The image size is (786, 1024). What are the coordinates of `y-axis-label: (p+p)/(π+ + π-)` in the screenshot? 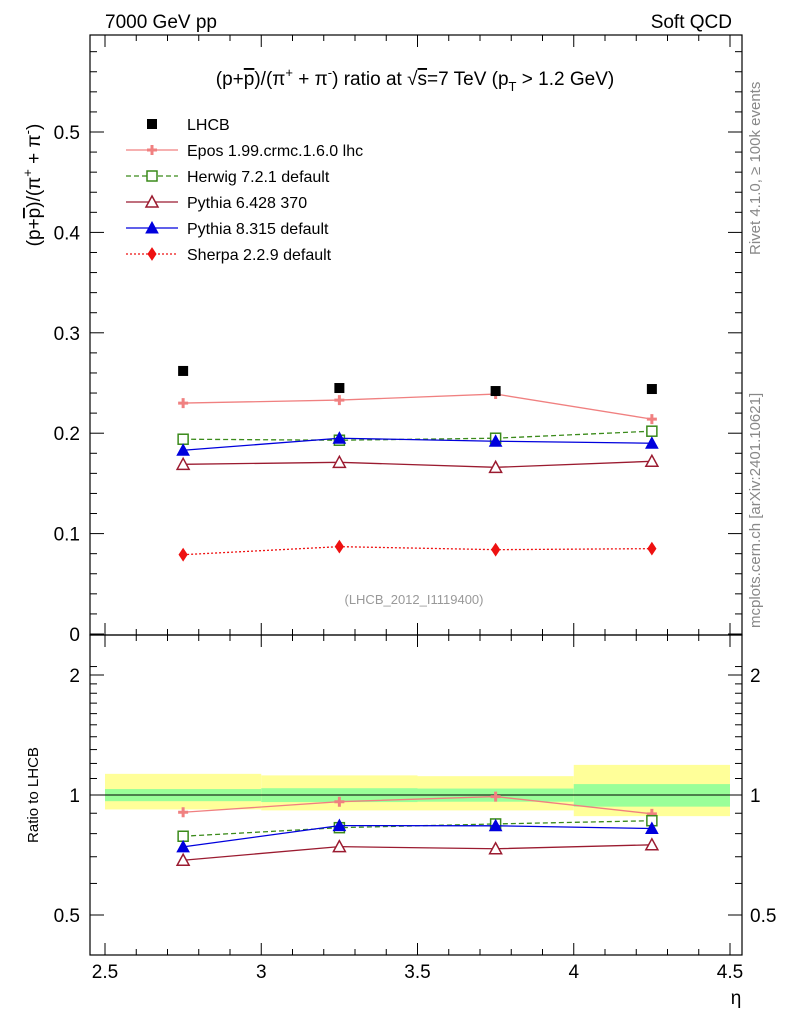 It's located at (32, 185).